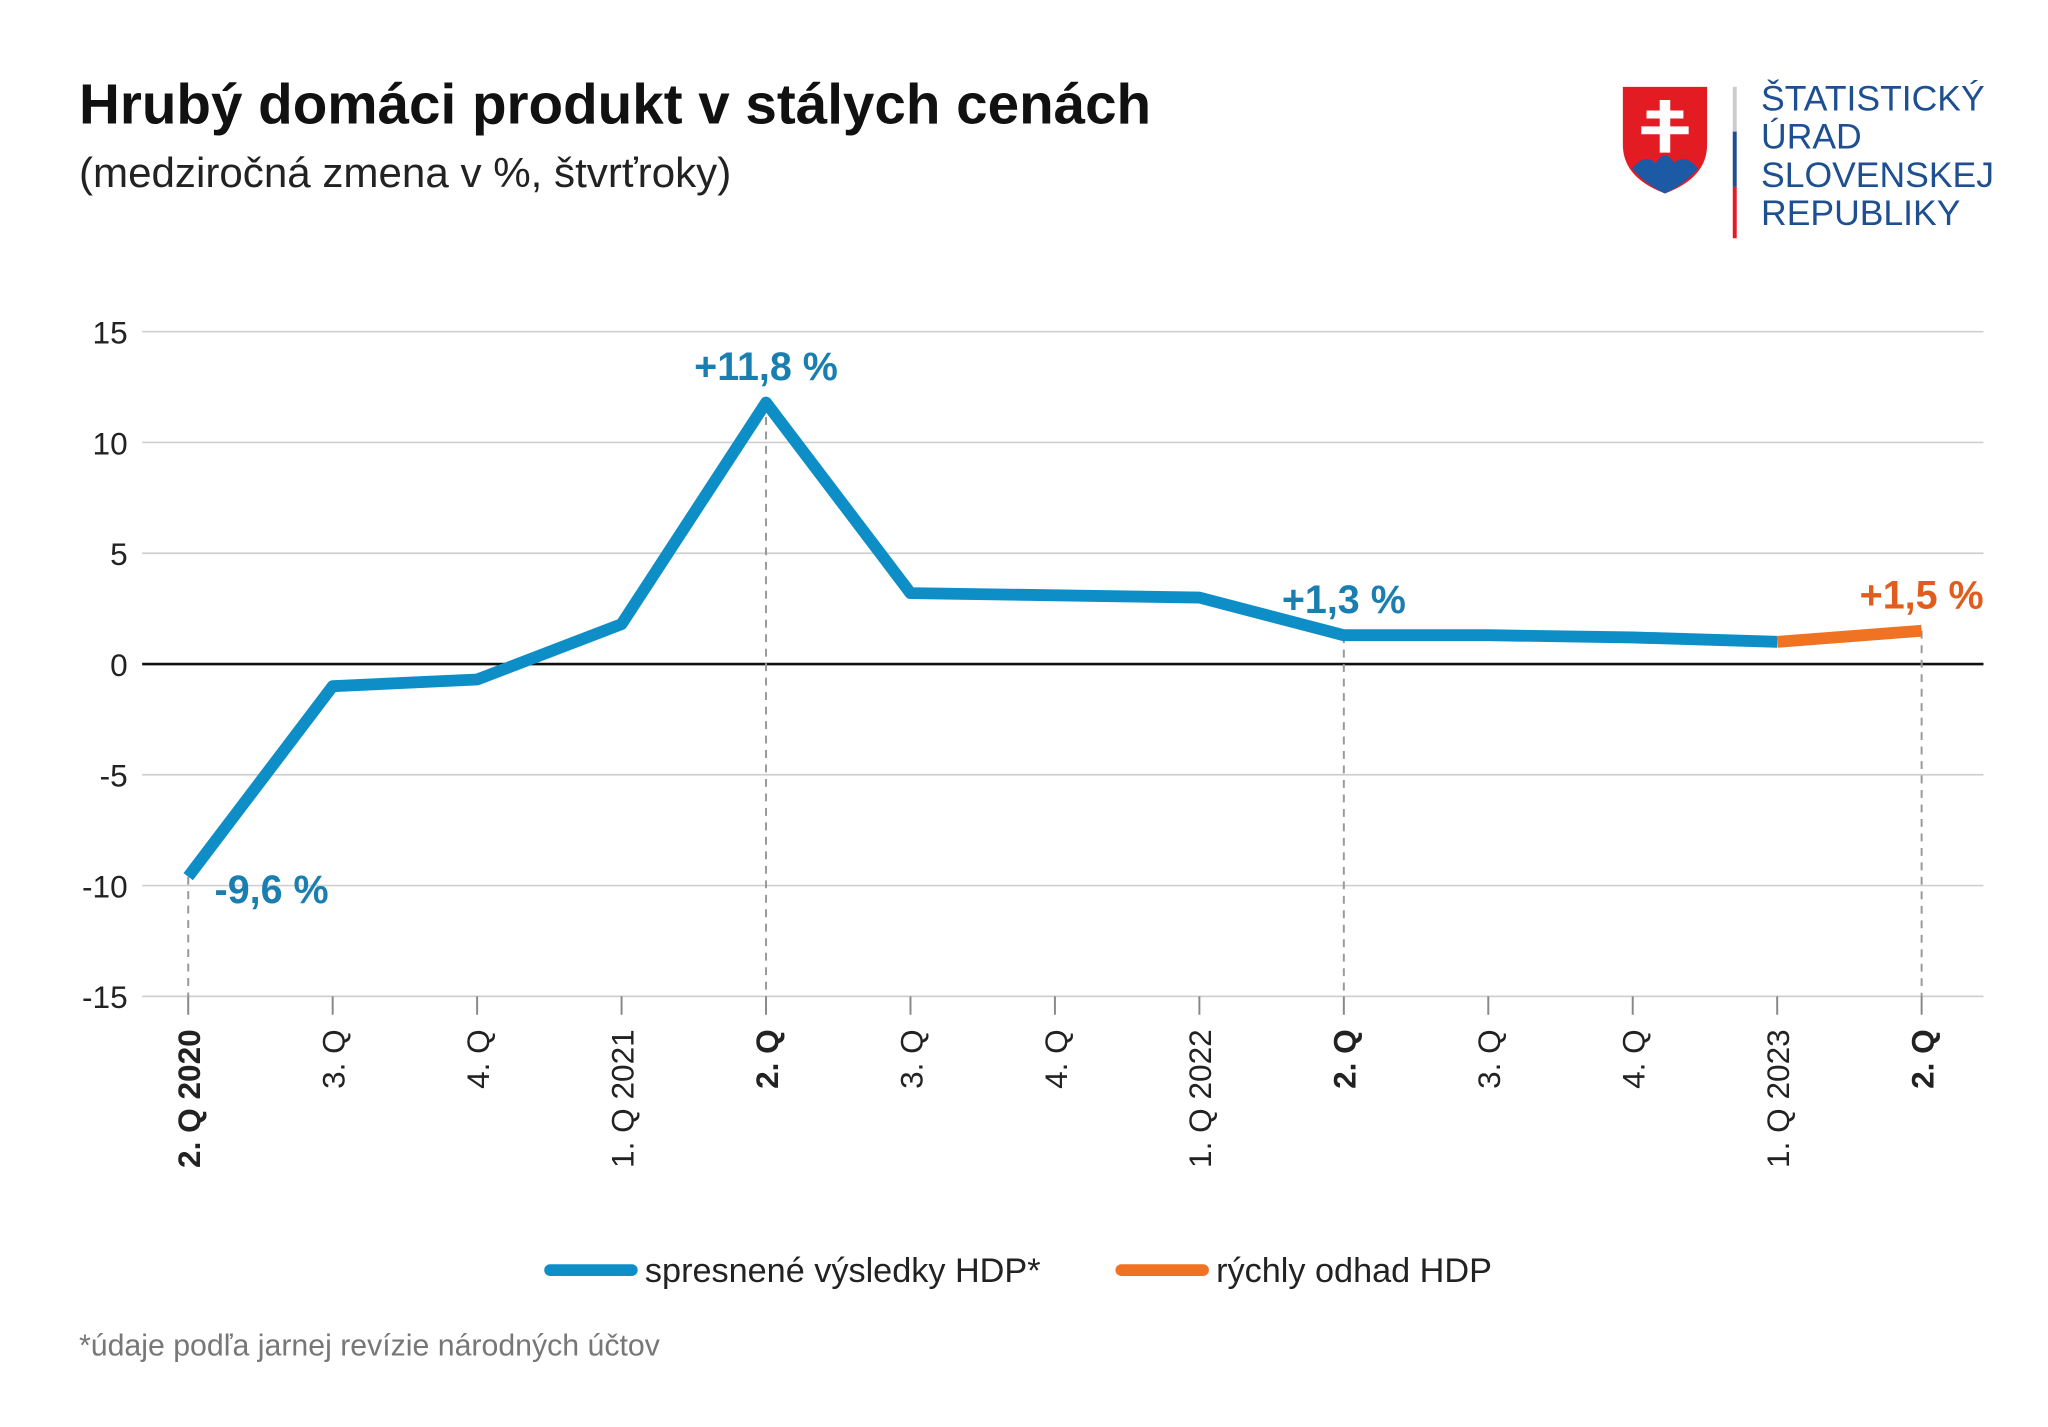 The width and height of the screenshot is (2048, 1427). What do you see at coordinates (1877, 175) in the screenshot?
I see `logo-text: SLOVENSKEJ` at bounding box center [1877, 175].